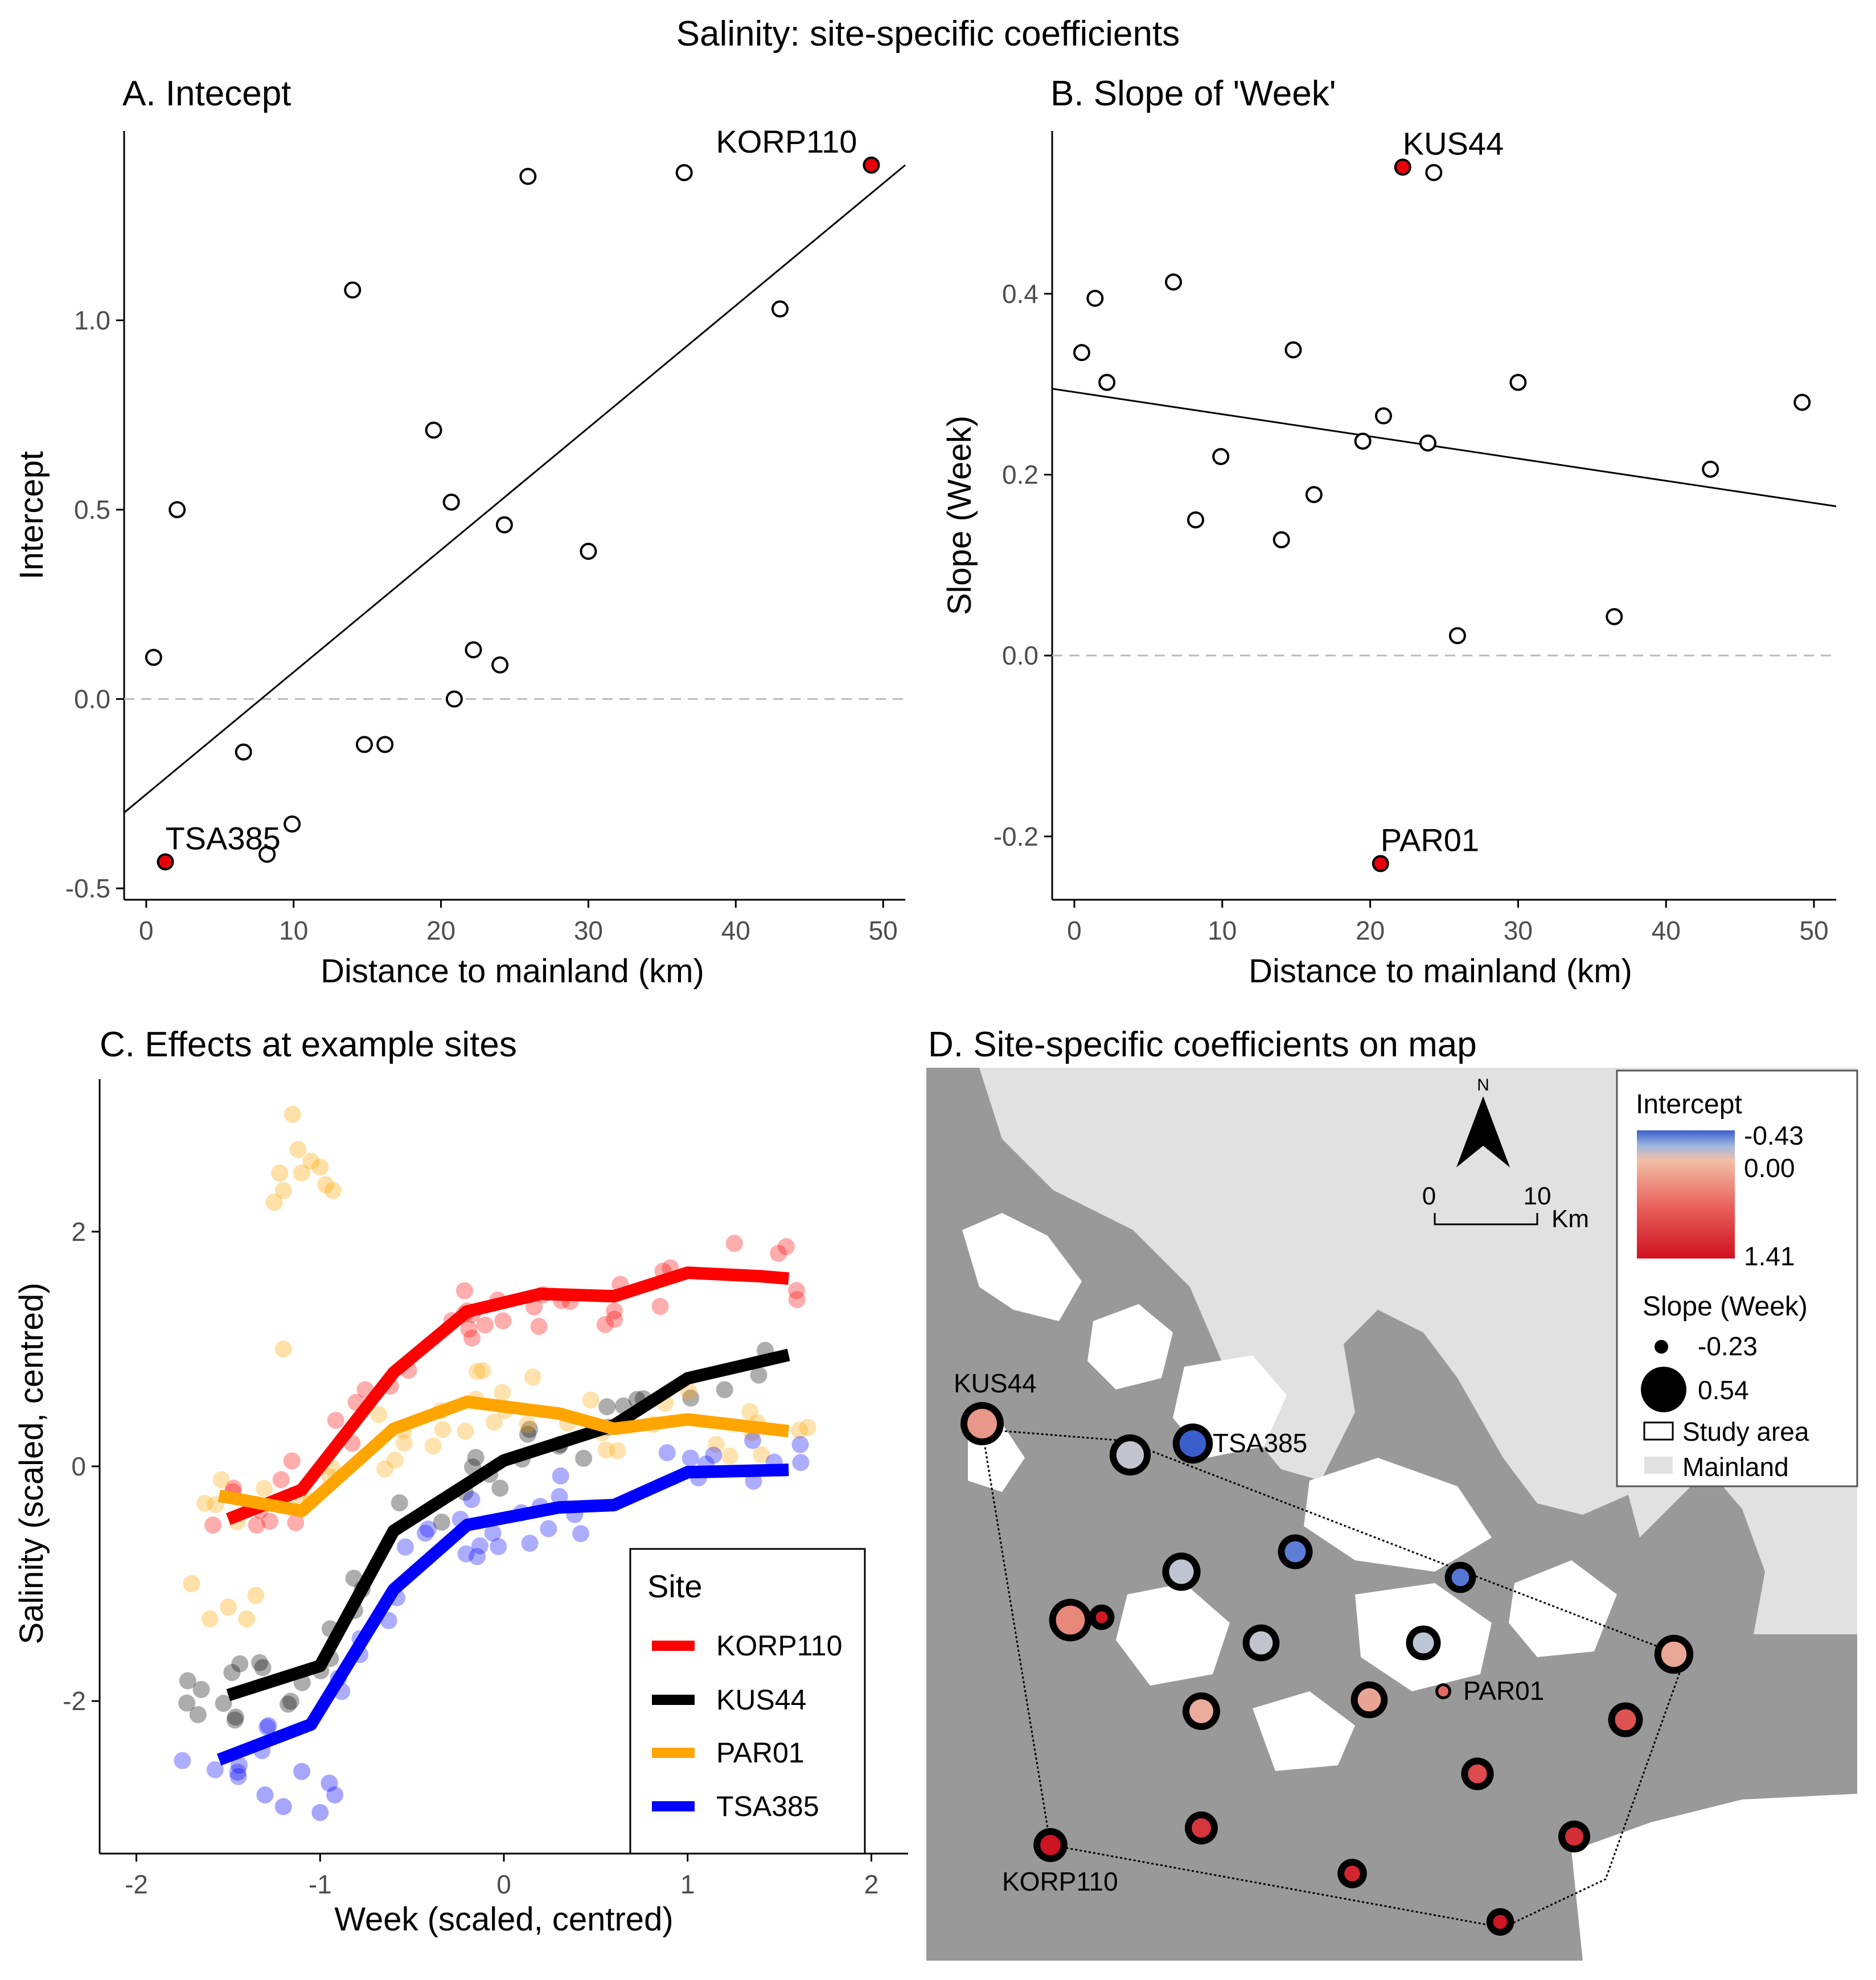 Image resolution: width=1876 pixels, height=1980 pixels. I want to click on x-tick-label: 10, so click(293, 931).